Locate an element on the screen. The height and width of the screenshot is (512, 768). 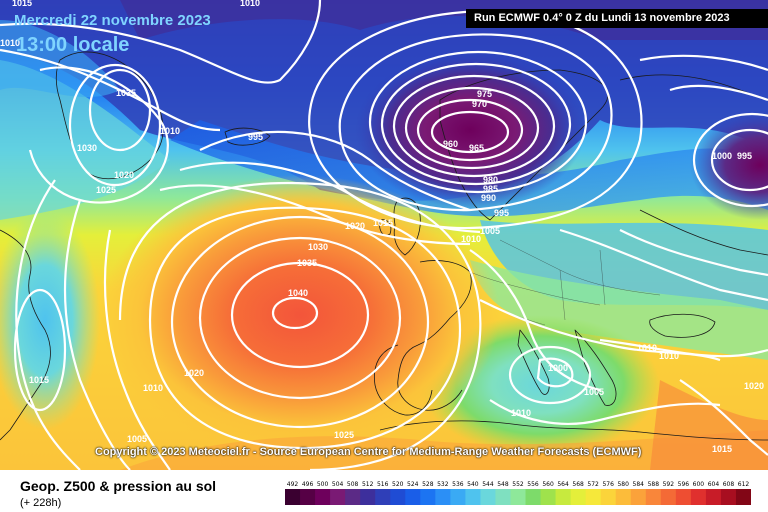
scale-tick-label: 528 is located at coordinates (428, 484).